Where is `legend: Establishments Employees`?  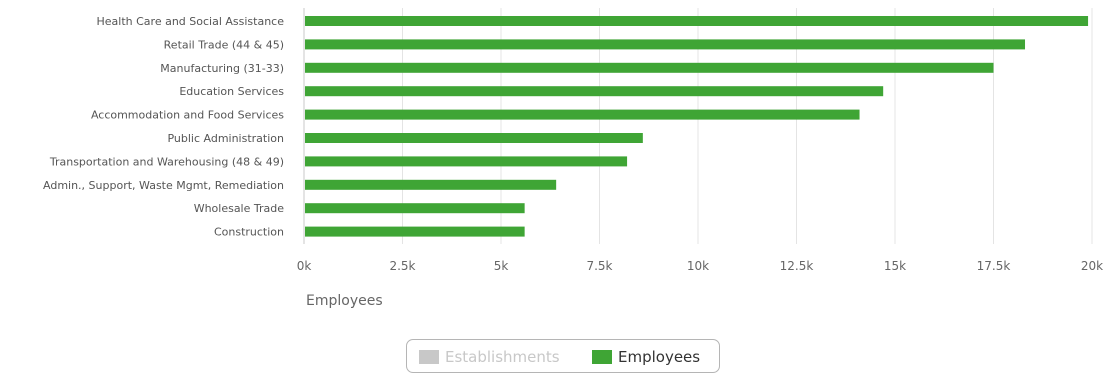 legend: Establishments Employees is located at coordinates (563, 356).